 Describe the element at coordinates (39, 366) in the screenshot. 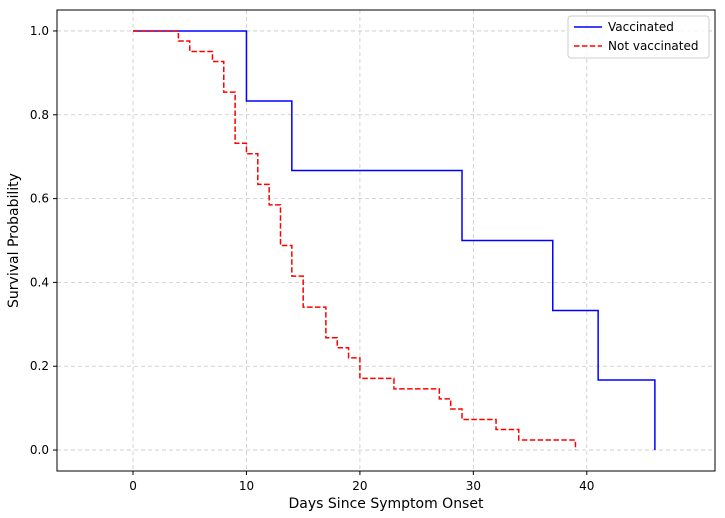

I see `y-tick-label: 0.2` at that location.